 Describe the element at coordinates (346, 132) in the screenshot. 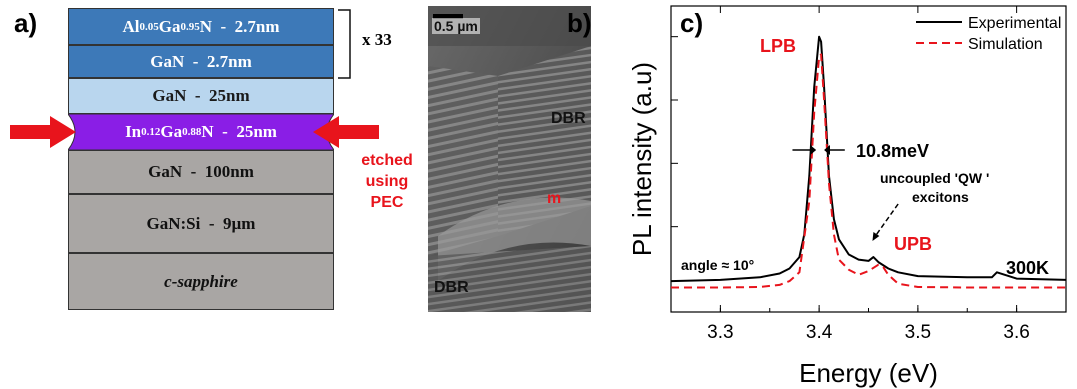

I see `etch-arrow-right-icon` at that location.